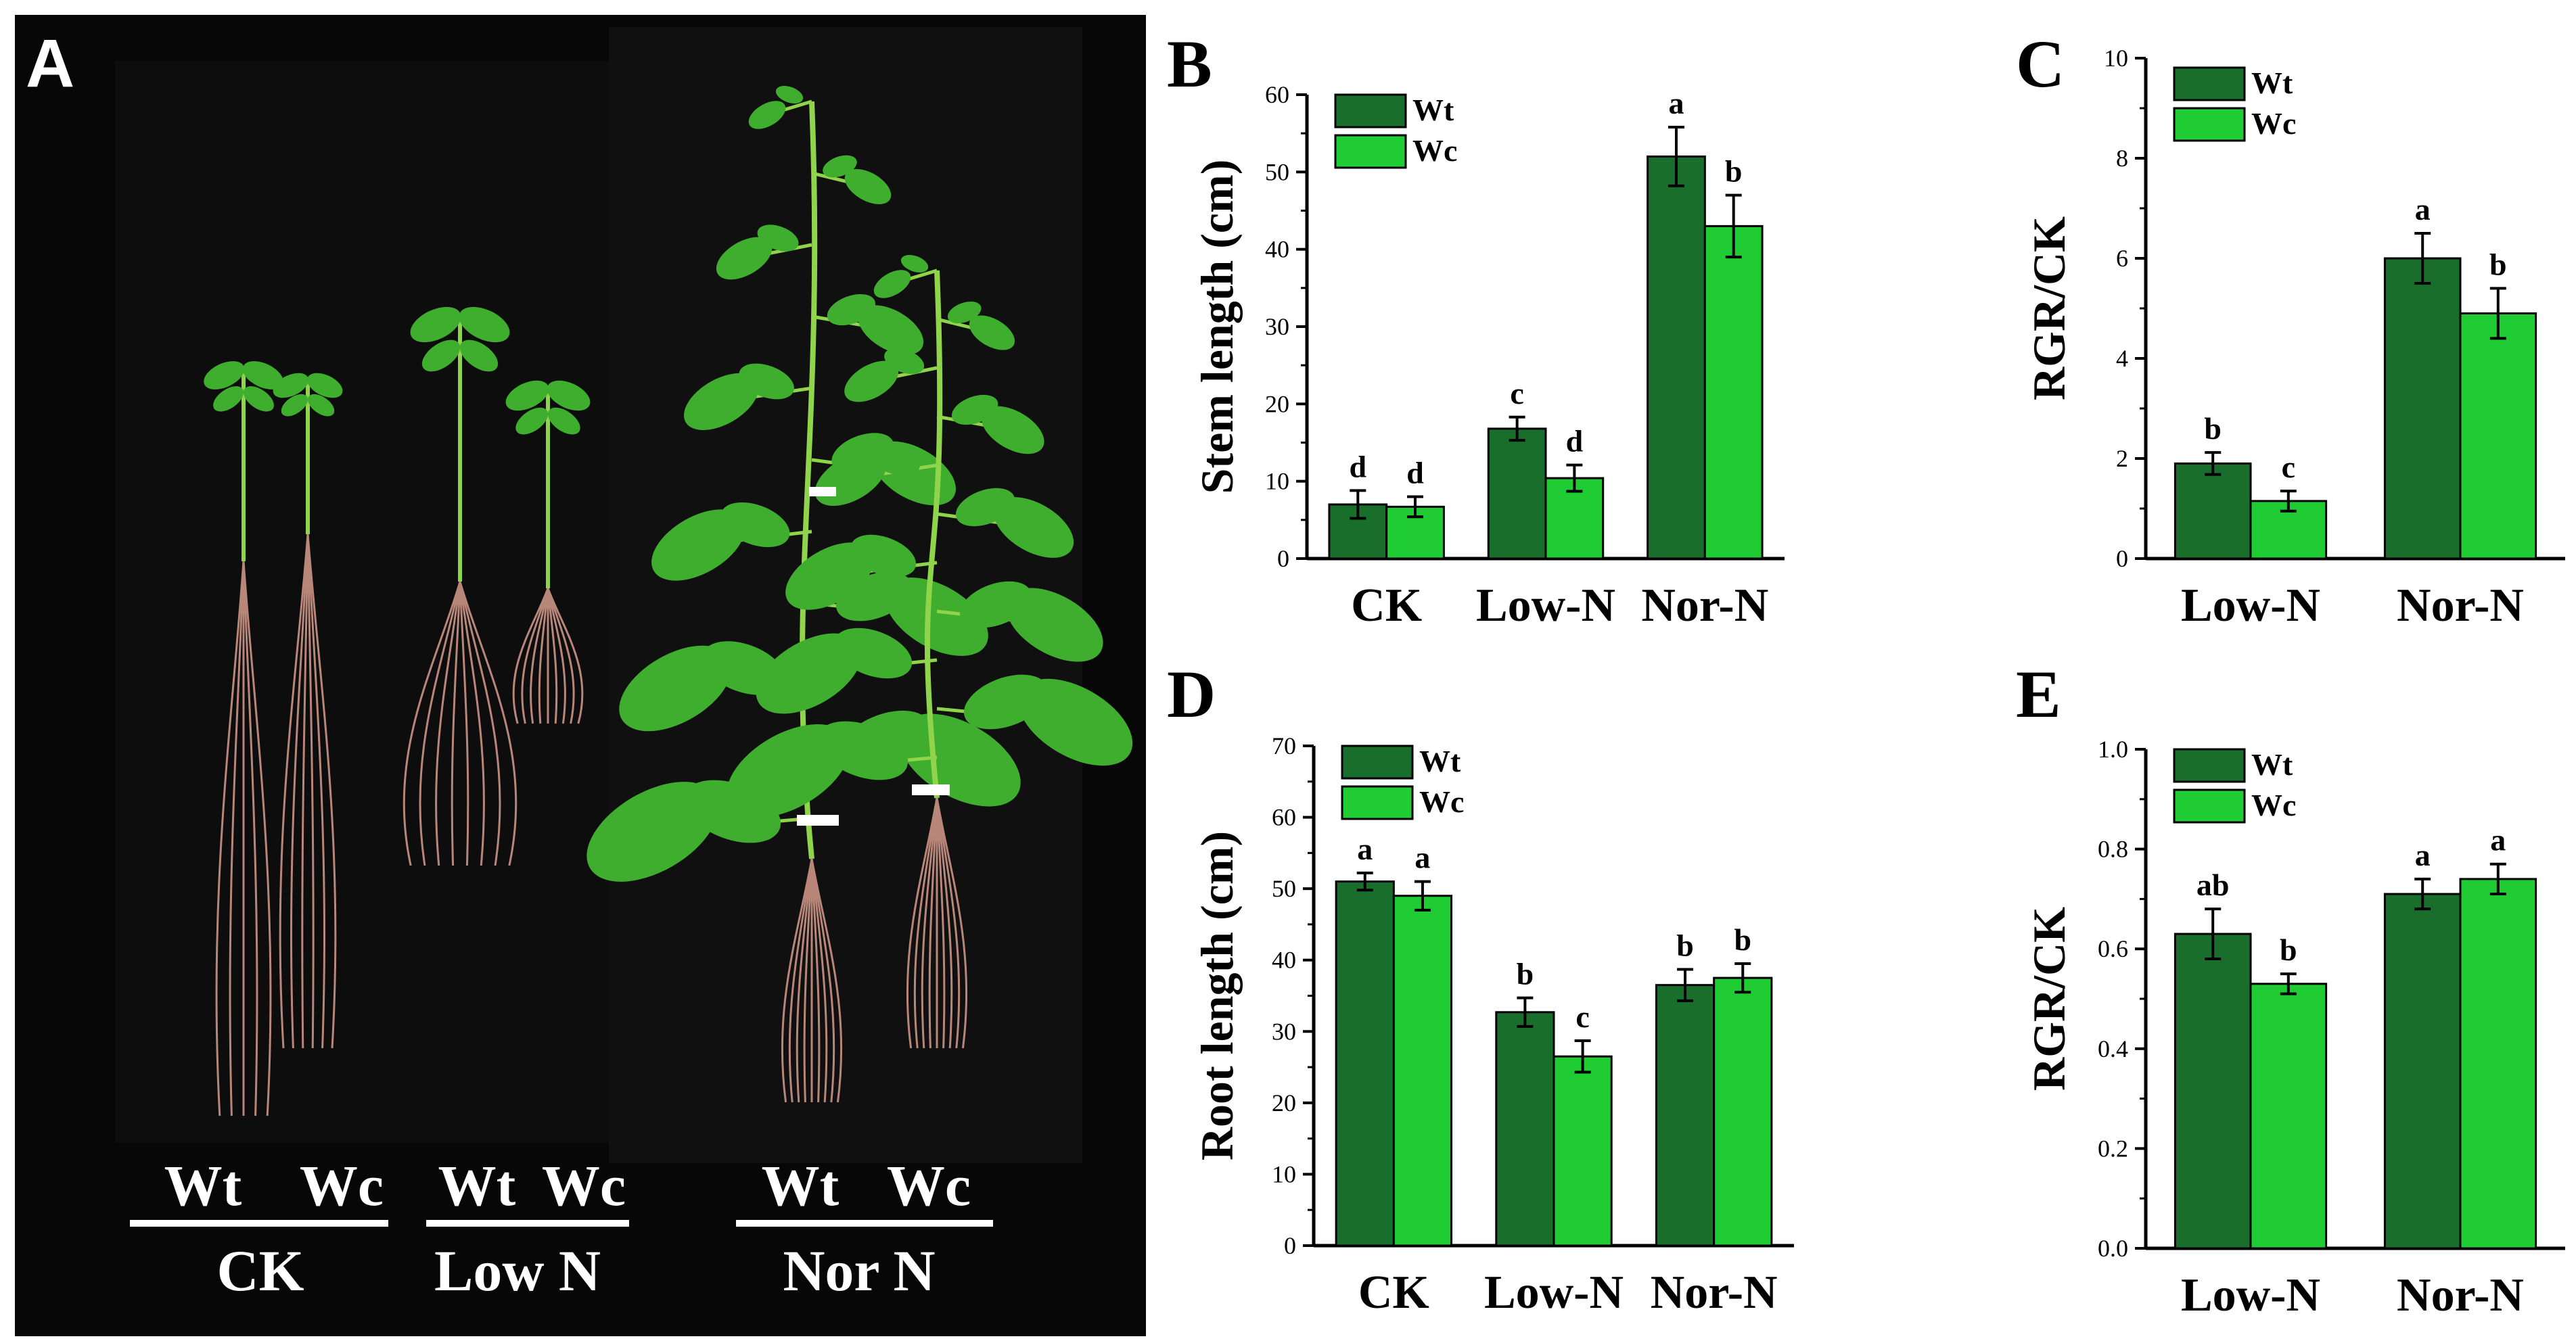  I want to click on y-axis-label: RGR/CK, so click(2049, 308).